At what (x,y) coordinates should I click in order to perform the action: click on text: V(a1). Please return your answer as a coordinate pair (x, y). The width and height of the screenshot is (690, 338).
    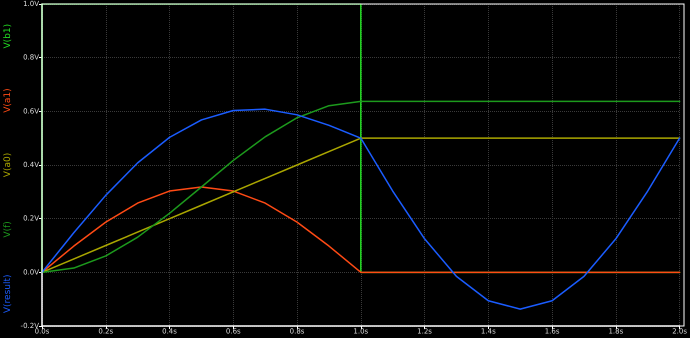
    Looking at the image, I should click on (8, 100).